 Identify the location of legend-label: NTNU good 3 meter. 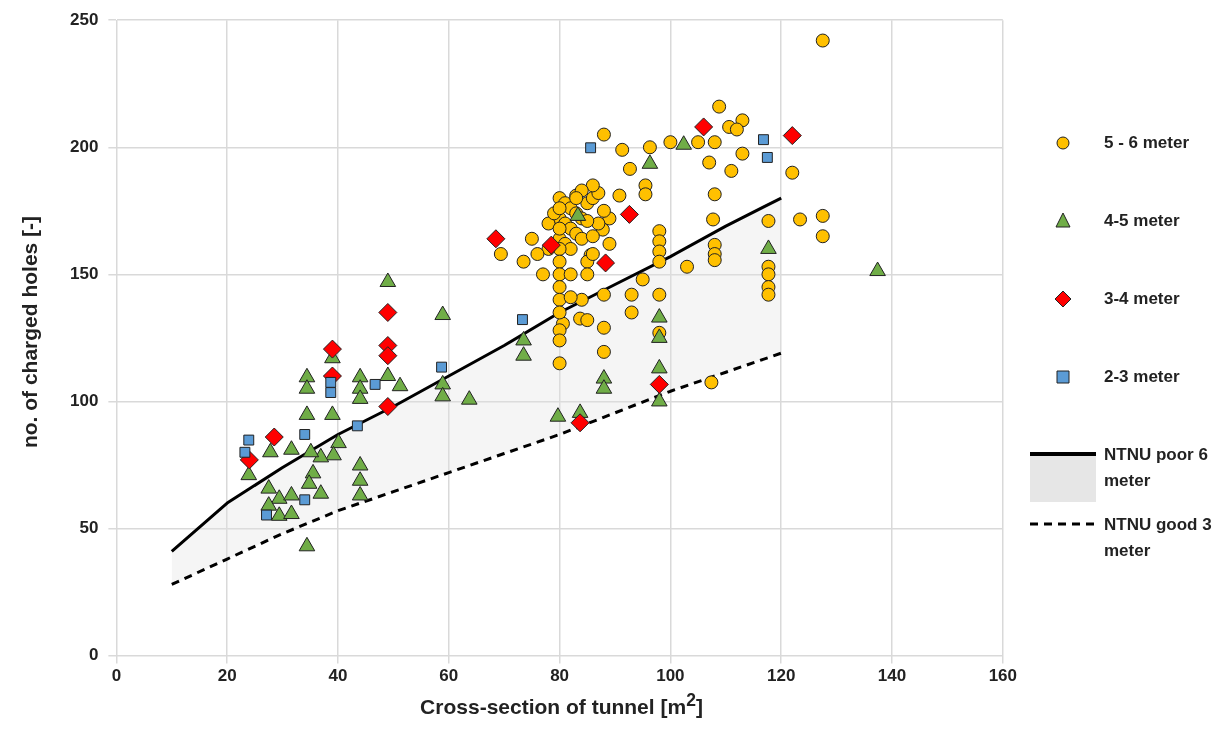
(1158, 538).